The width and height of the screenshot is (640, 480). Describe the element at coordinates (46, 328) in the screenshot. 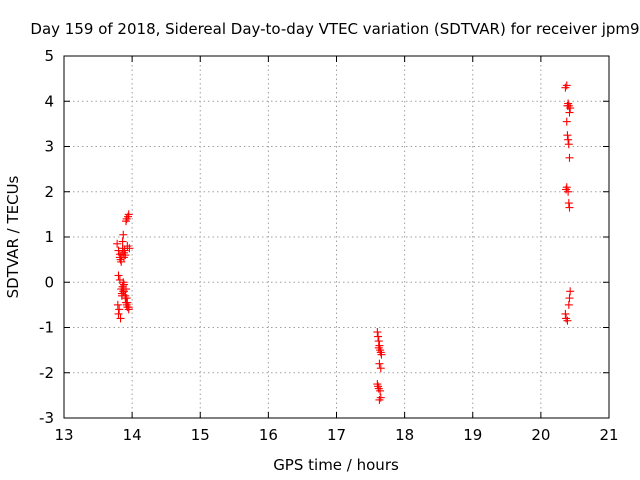

I see `y-tick-label: -1` at that location.